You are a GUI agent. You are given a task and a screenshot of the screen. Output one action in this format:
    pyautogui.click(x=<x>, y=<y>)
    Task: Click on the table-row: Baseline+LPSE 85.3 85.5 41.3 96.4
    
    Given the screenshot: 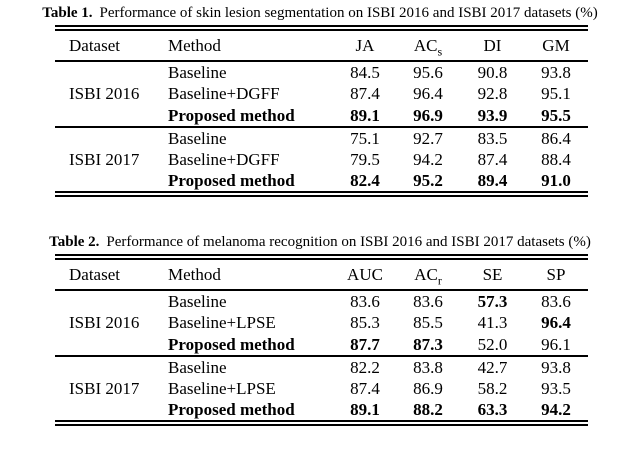 What is the action you would take?
    pyautogui.click(x=321, y=323)
    